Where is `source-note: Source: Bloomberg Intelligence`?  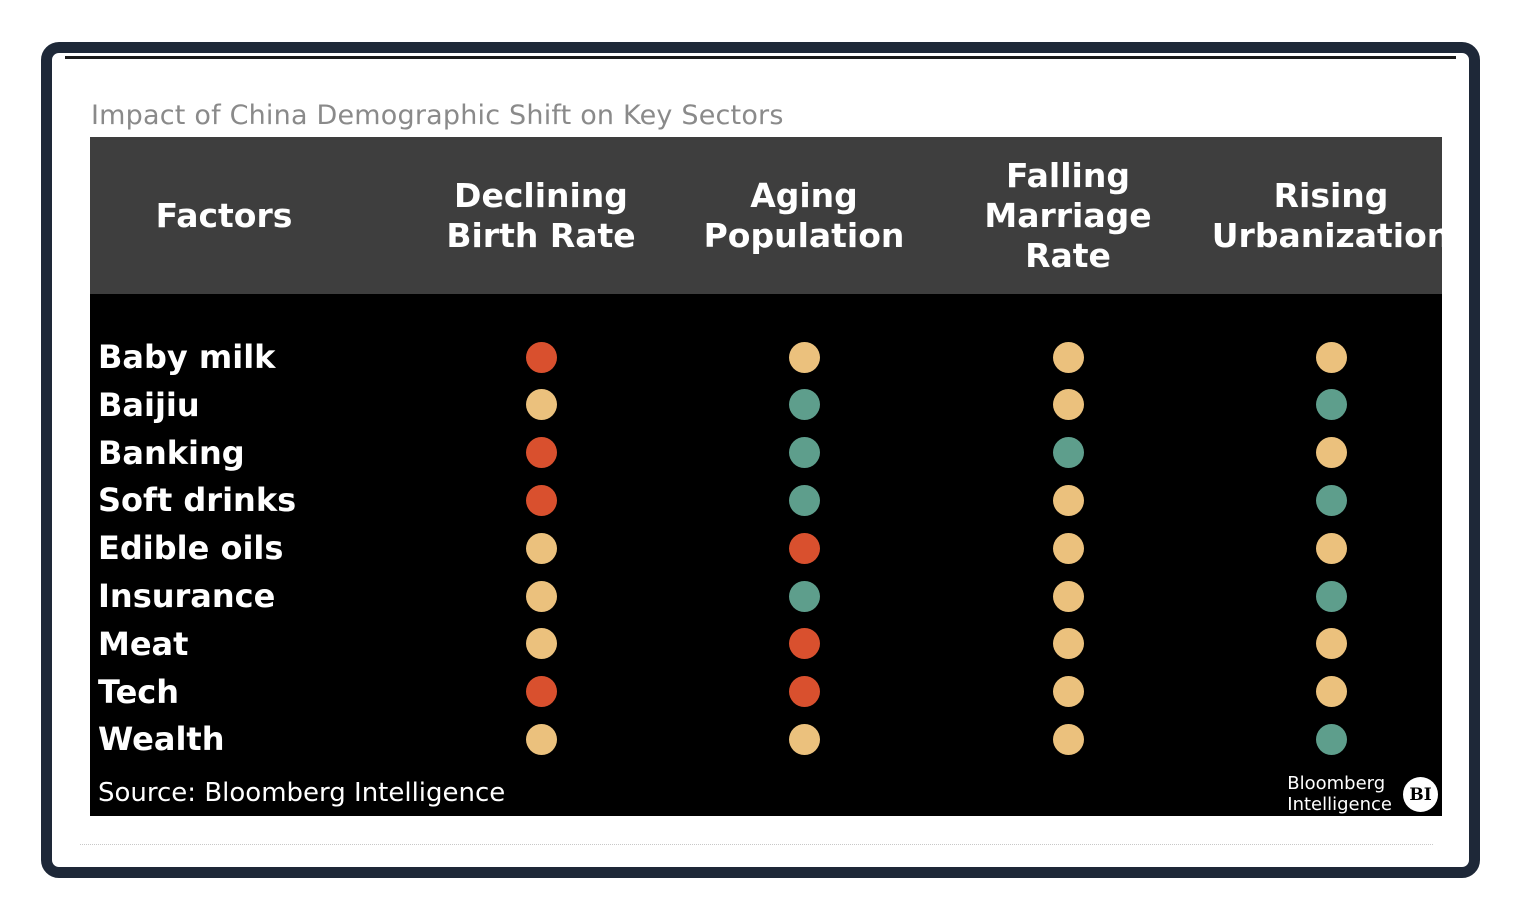
source-note: Source: Bloomberg Intelligence is located at coordinates (302, 793).